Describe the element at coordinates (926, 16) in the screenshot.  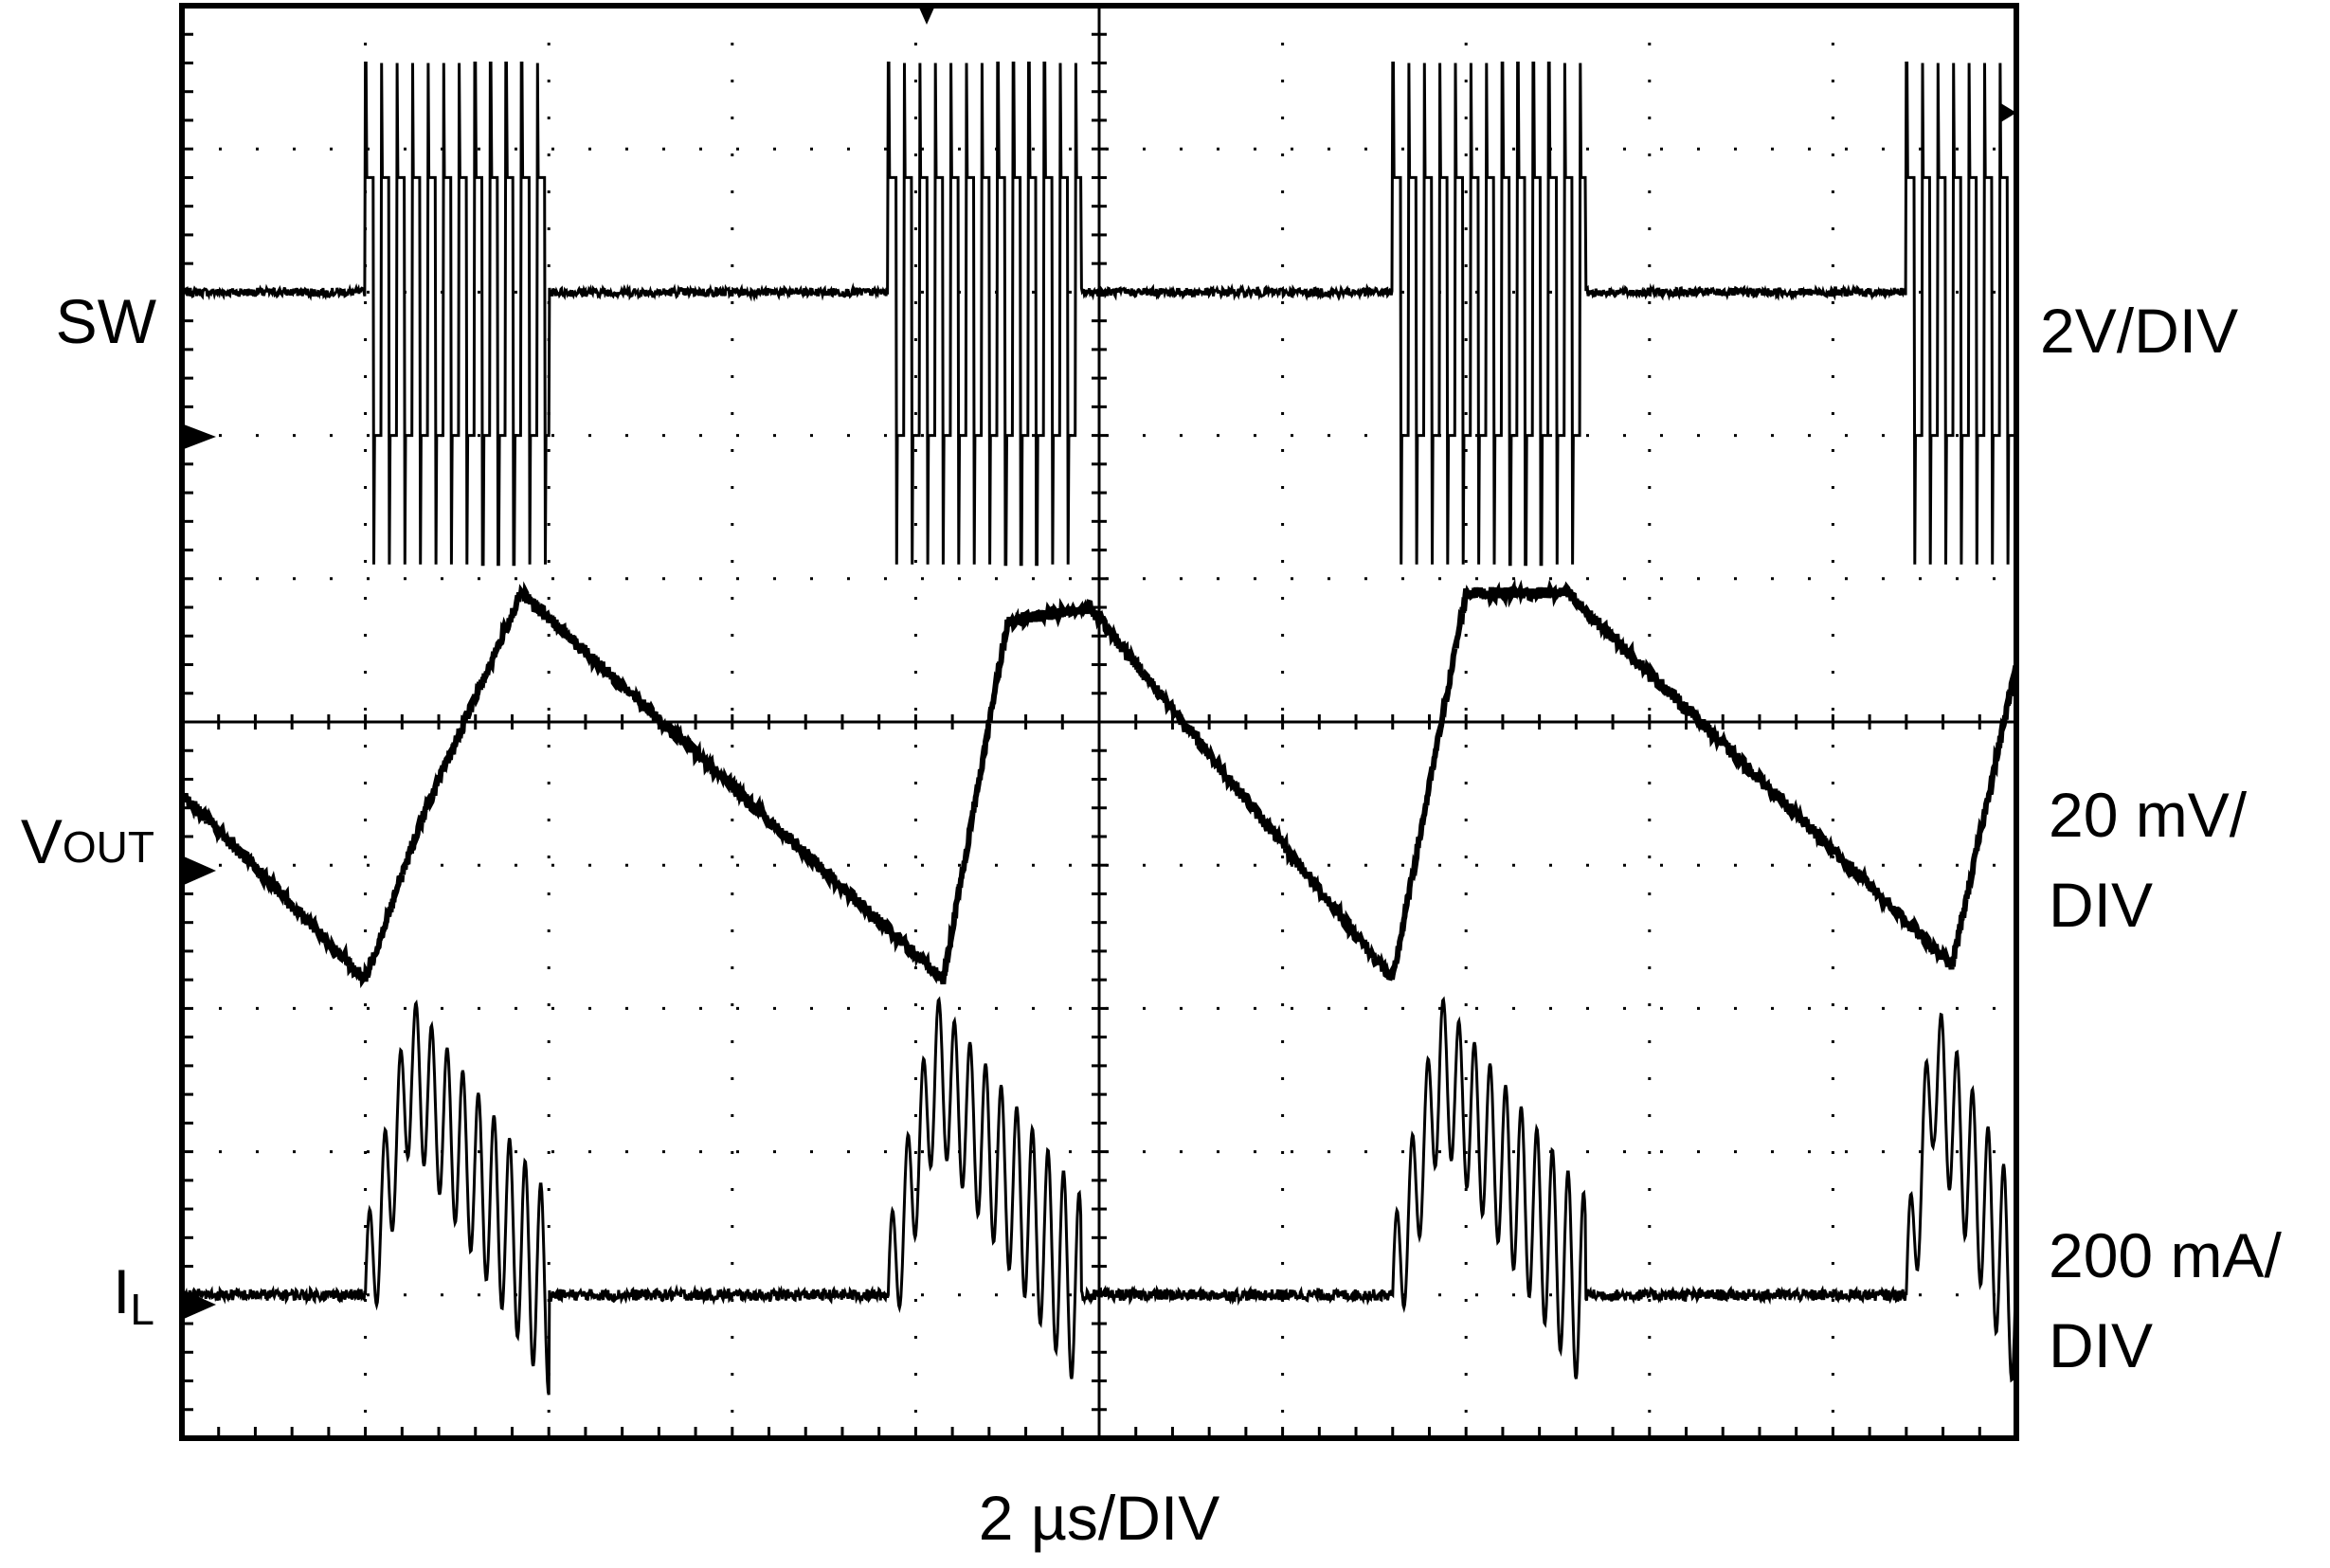
I see `trigger-position-marker` at that location.